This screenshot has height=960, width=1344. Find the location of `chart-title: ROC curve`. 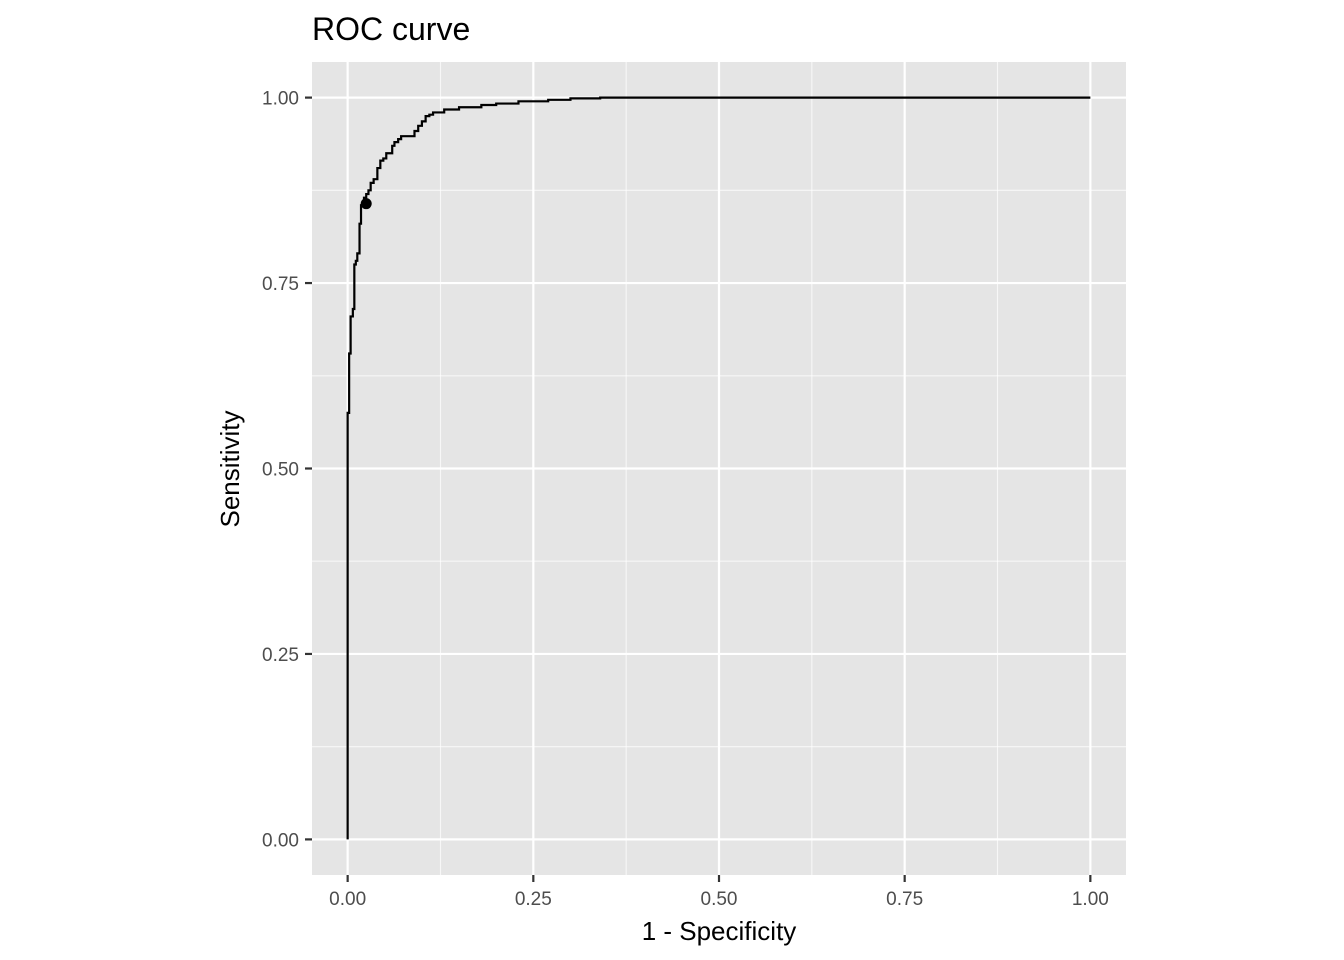

chart-title: ROC curve is located at coordinates (391, 29).